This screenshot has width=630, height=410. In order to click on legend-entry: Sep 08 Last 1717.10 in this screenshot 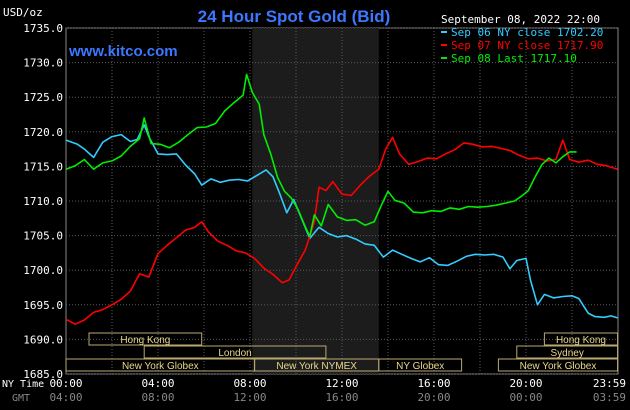, I will do `click(514, 58)`.